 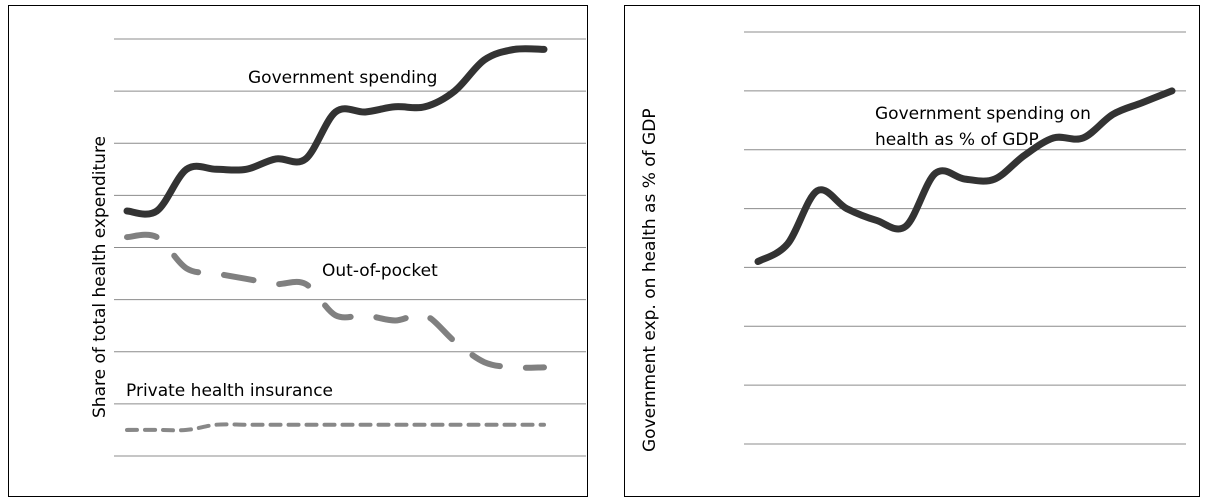 I want to click on right-y-axis-label: Government exp. on health as % of GDP, so click(x=650, y=280).